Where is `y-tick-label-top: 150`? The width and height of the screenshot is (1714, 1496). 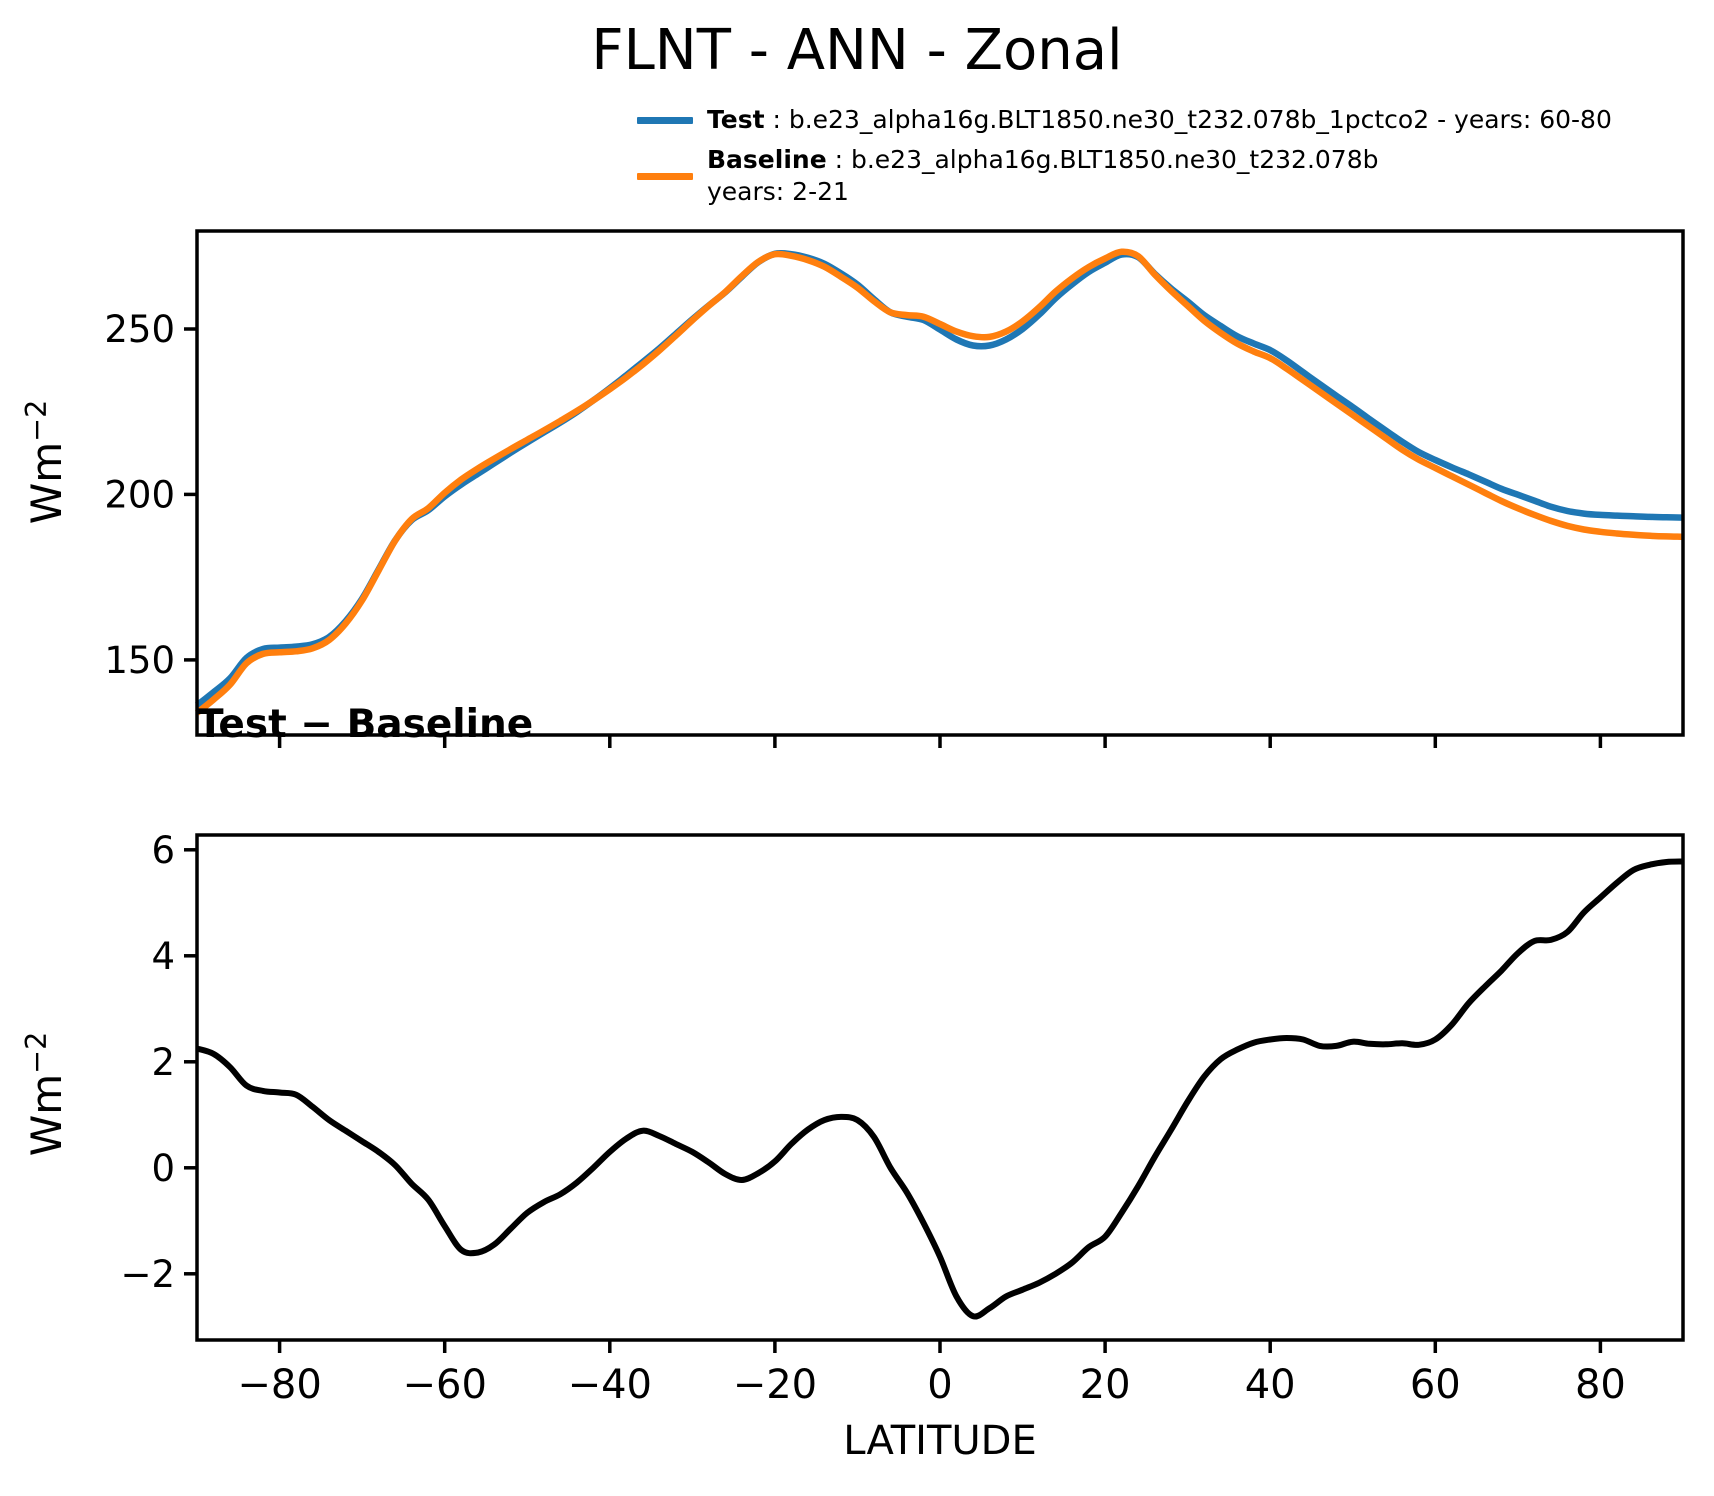
y-tick-label-top: 150 is located at coordinates (139, 660).